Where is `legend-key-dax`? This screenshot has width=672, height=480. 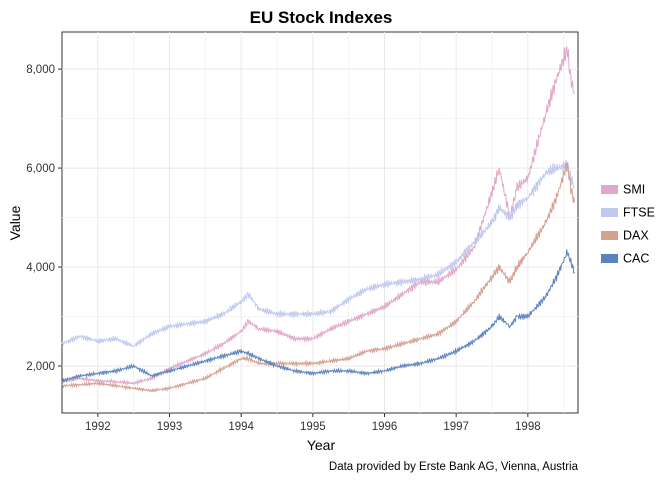
legend-key-dax is located at coordinates (609, 235).